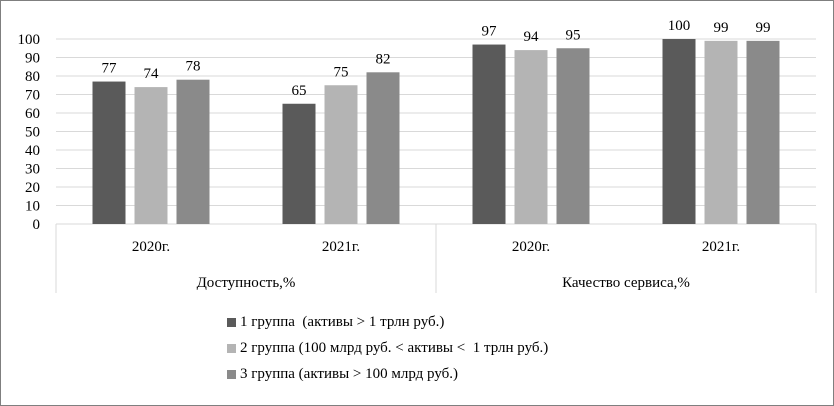 The image size is (834, 406). What do you see at coordinates (246, 283) in the screenshot?
I see `category-group-label: Доступность,%` at bounding box center [246, 283].